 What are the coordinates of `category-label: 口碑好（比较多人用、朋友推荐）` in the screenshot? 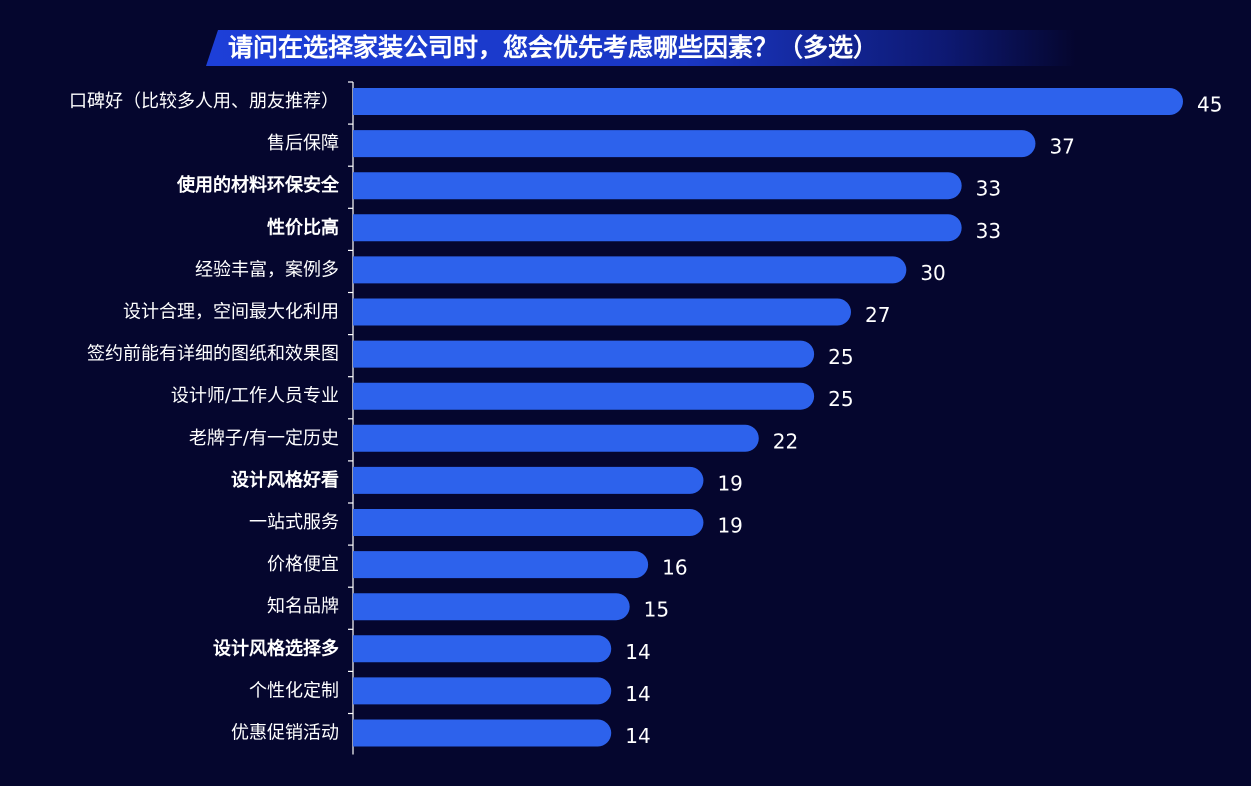 It's located at (204, 101).